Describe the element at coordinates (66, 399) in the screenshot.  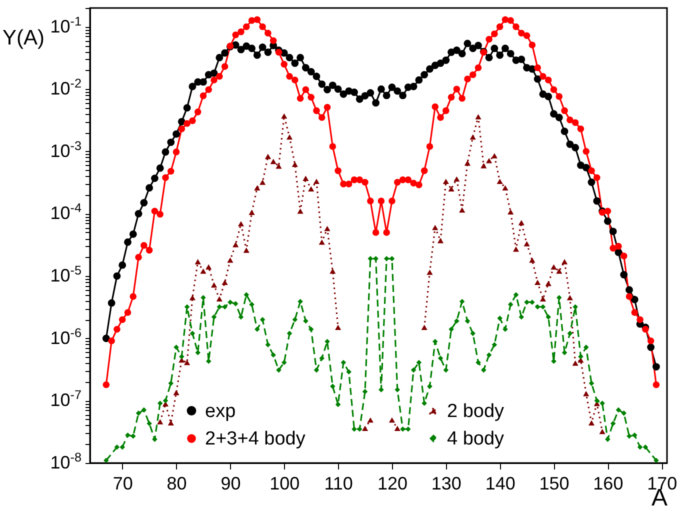
I see `y-tick-label: 10$^{-7}$` at that location.